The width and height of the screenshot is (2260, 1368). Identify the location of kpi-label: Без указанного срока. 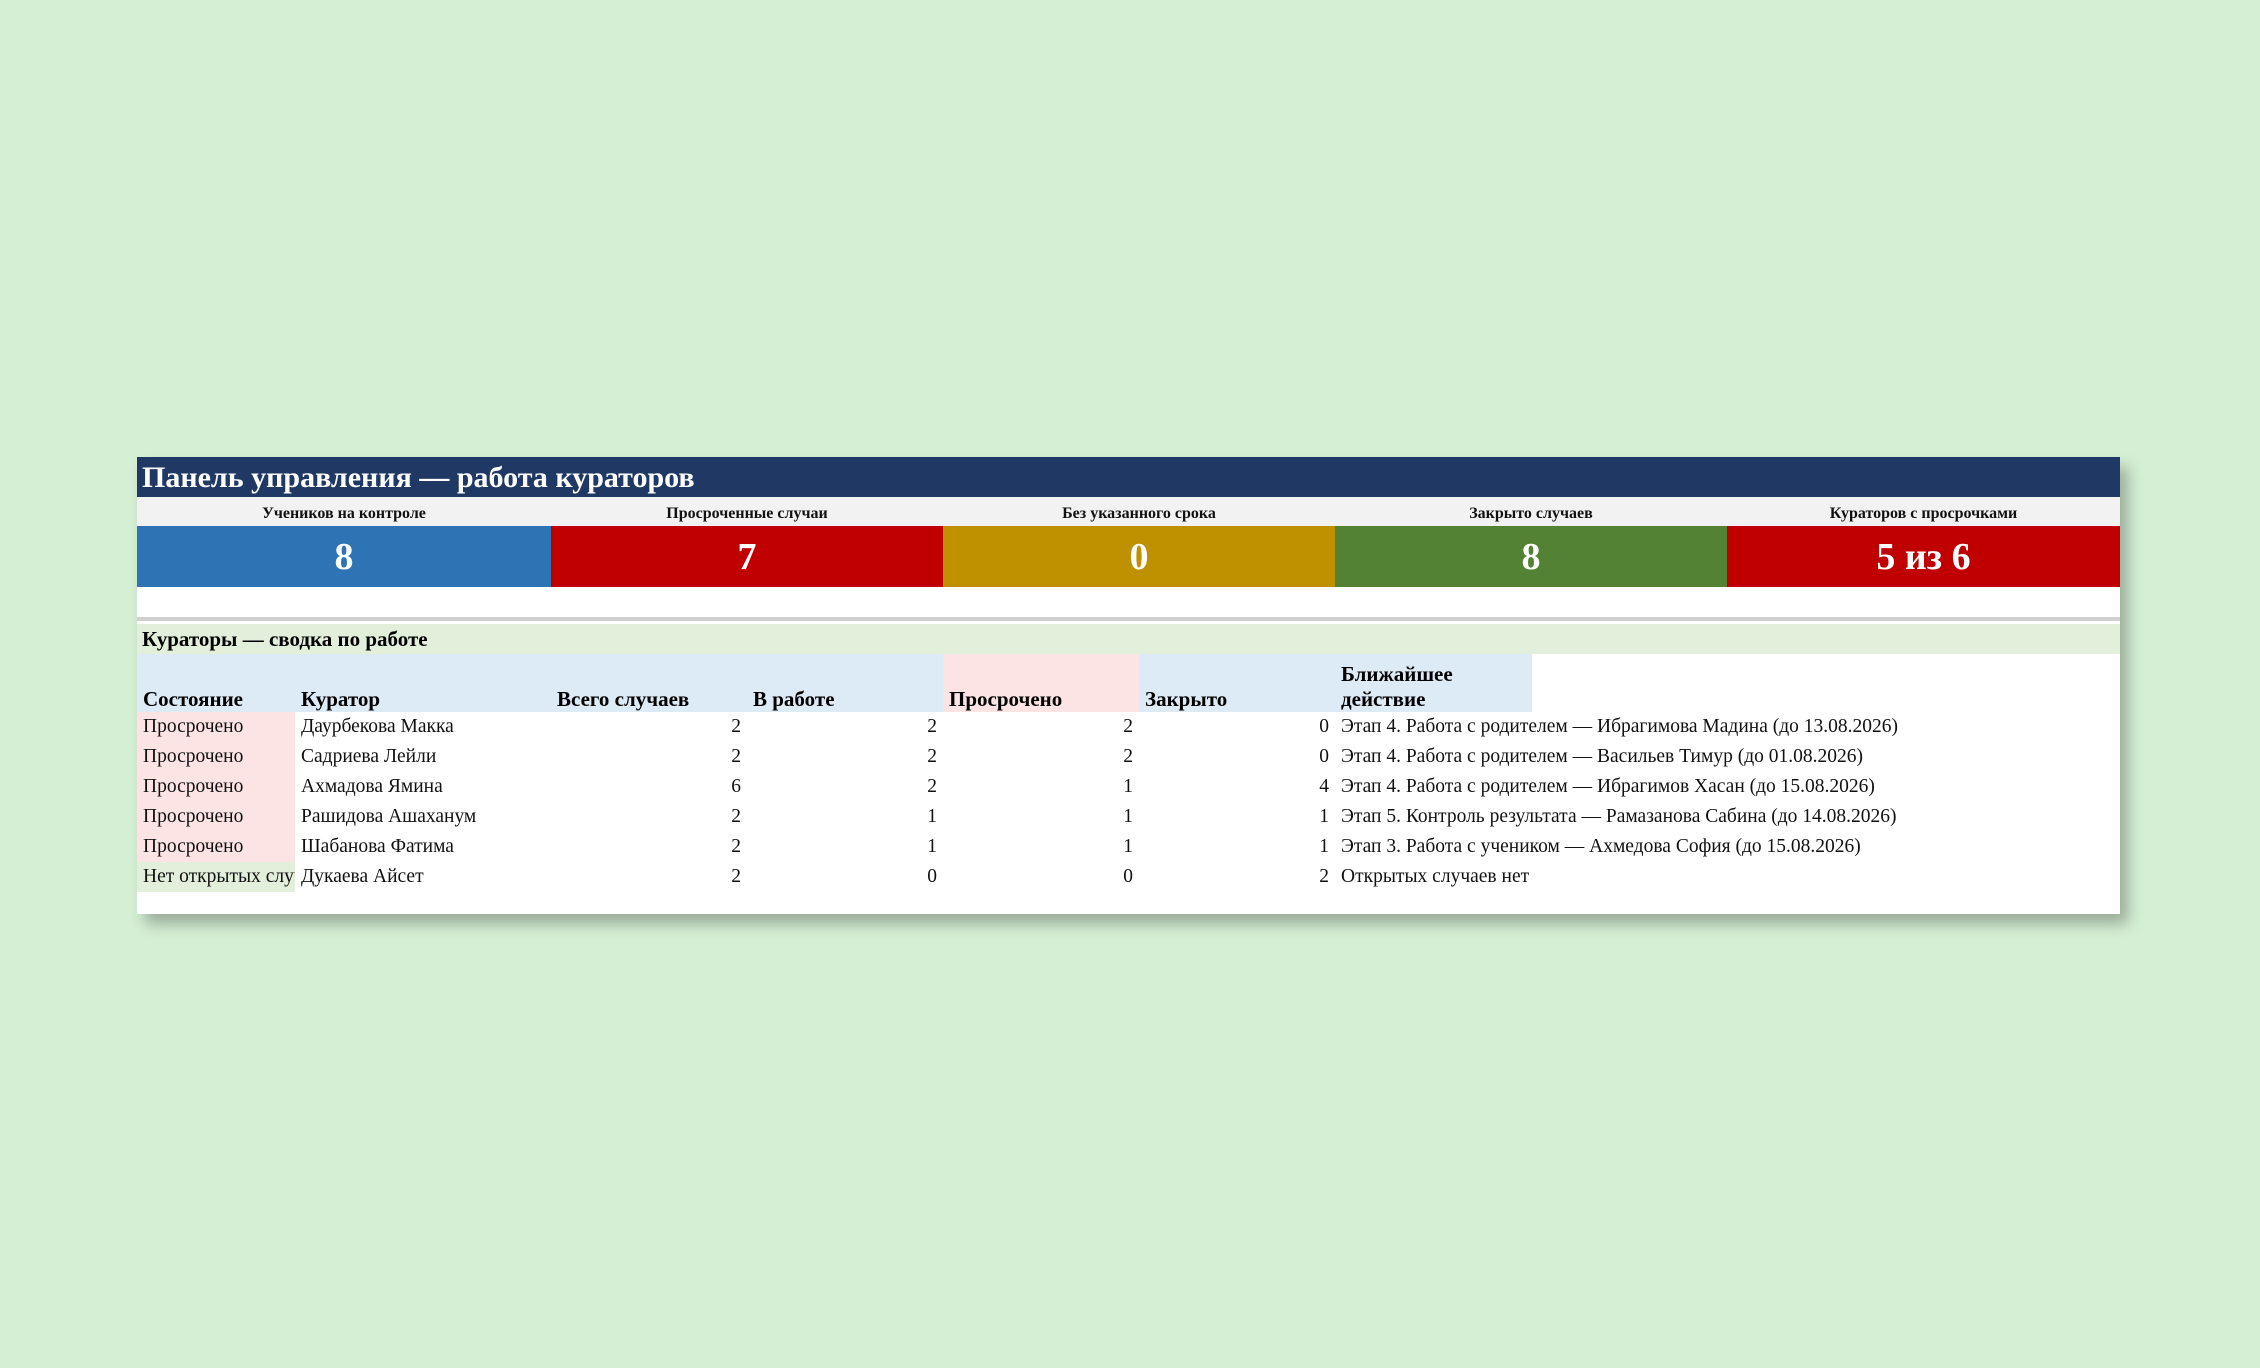
(1139, 511).